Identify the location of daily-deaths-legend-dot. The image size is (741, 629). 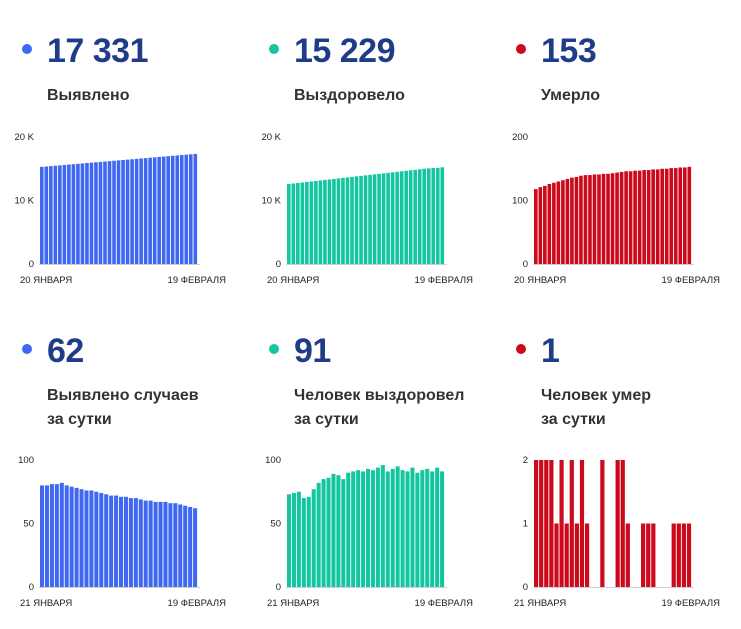
(521, 349).